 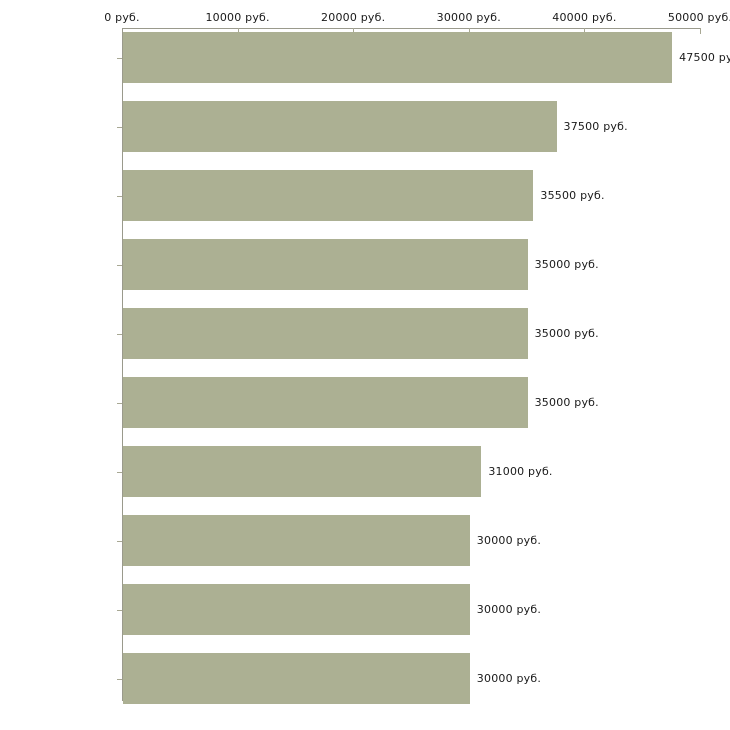 I want to click on x-axis-line, so click(x=411, y=28).